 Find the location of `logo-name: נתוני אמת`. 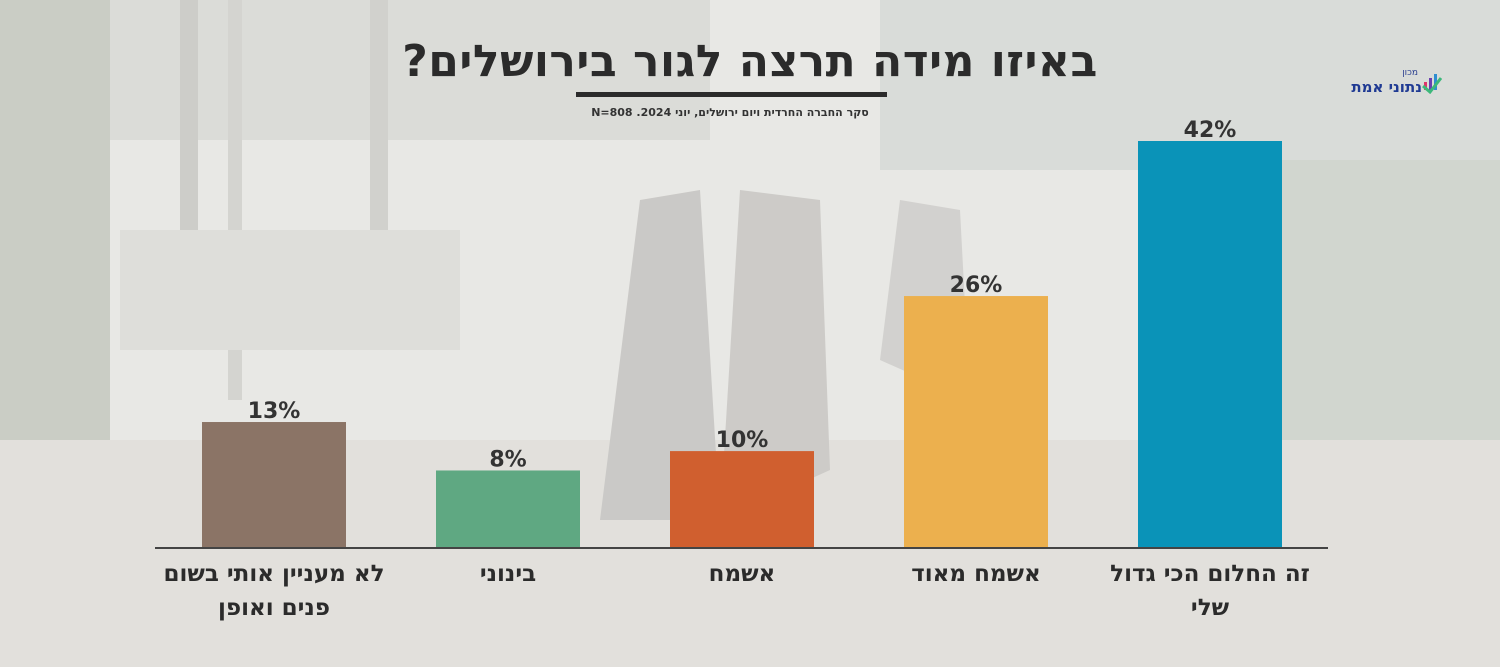

logo-name: נתוני אמת is located at coordinates (1386, 87).